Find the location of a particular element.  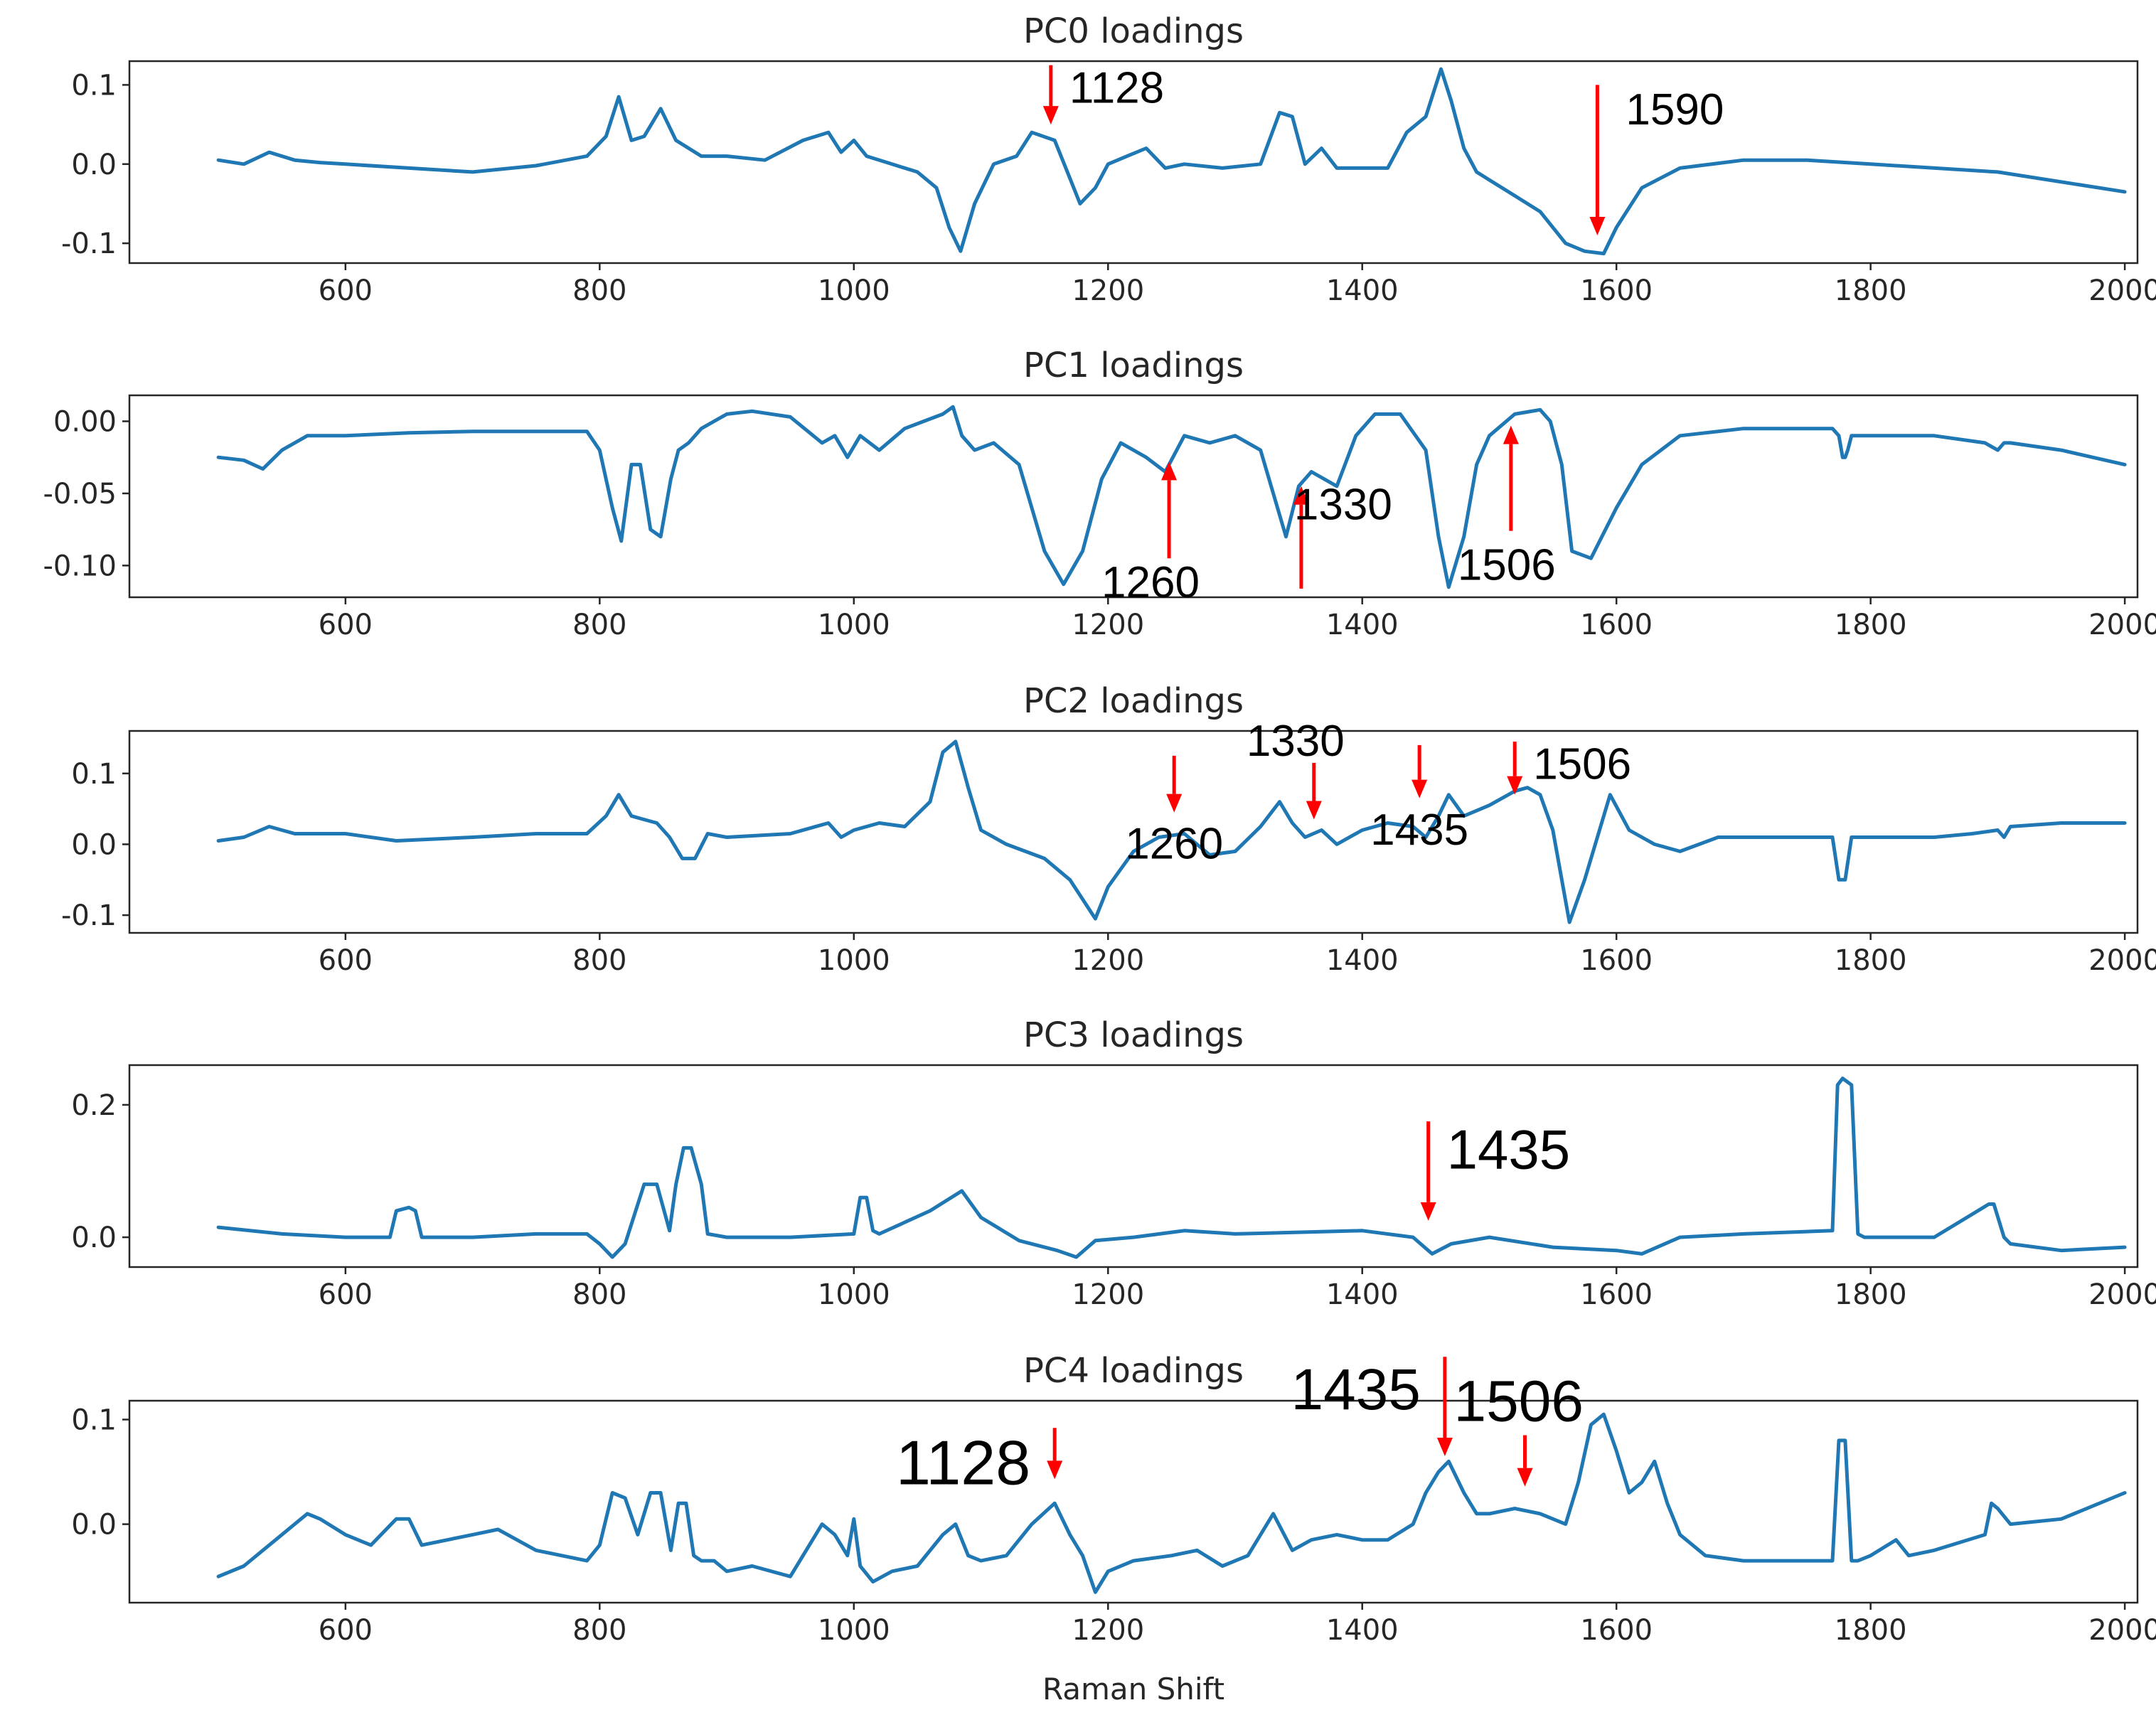

series-line-pc2 is located at coordinates (1171, 831).